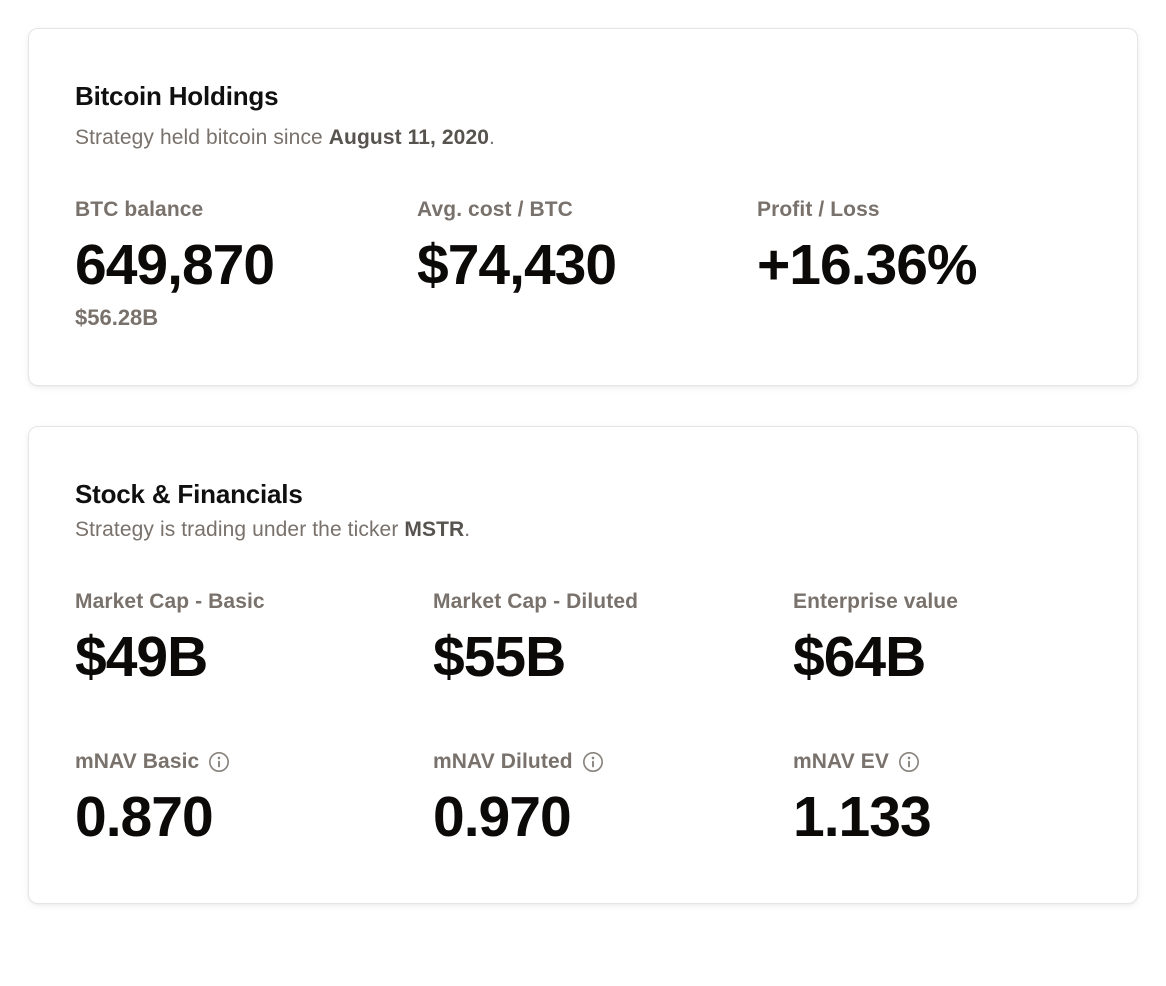 This screenshot has height=986, width=1166. Describe the element at coordinates (175, 265) in the screenshot. I see `btc-balance-value: 649,870` at that location.